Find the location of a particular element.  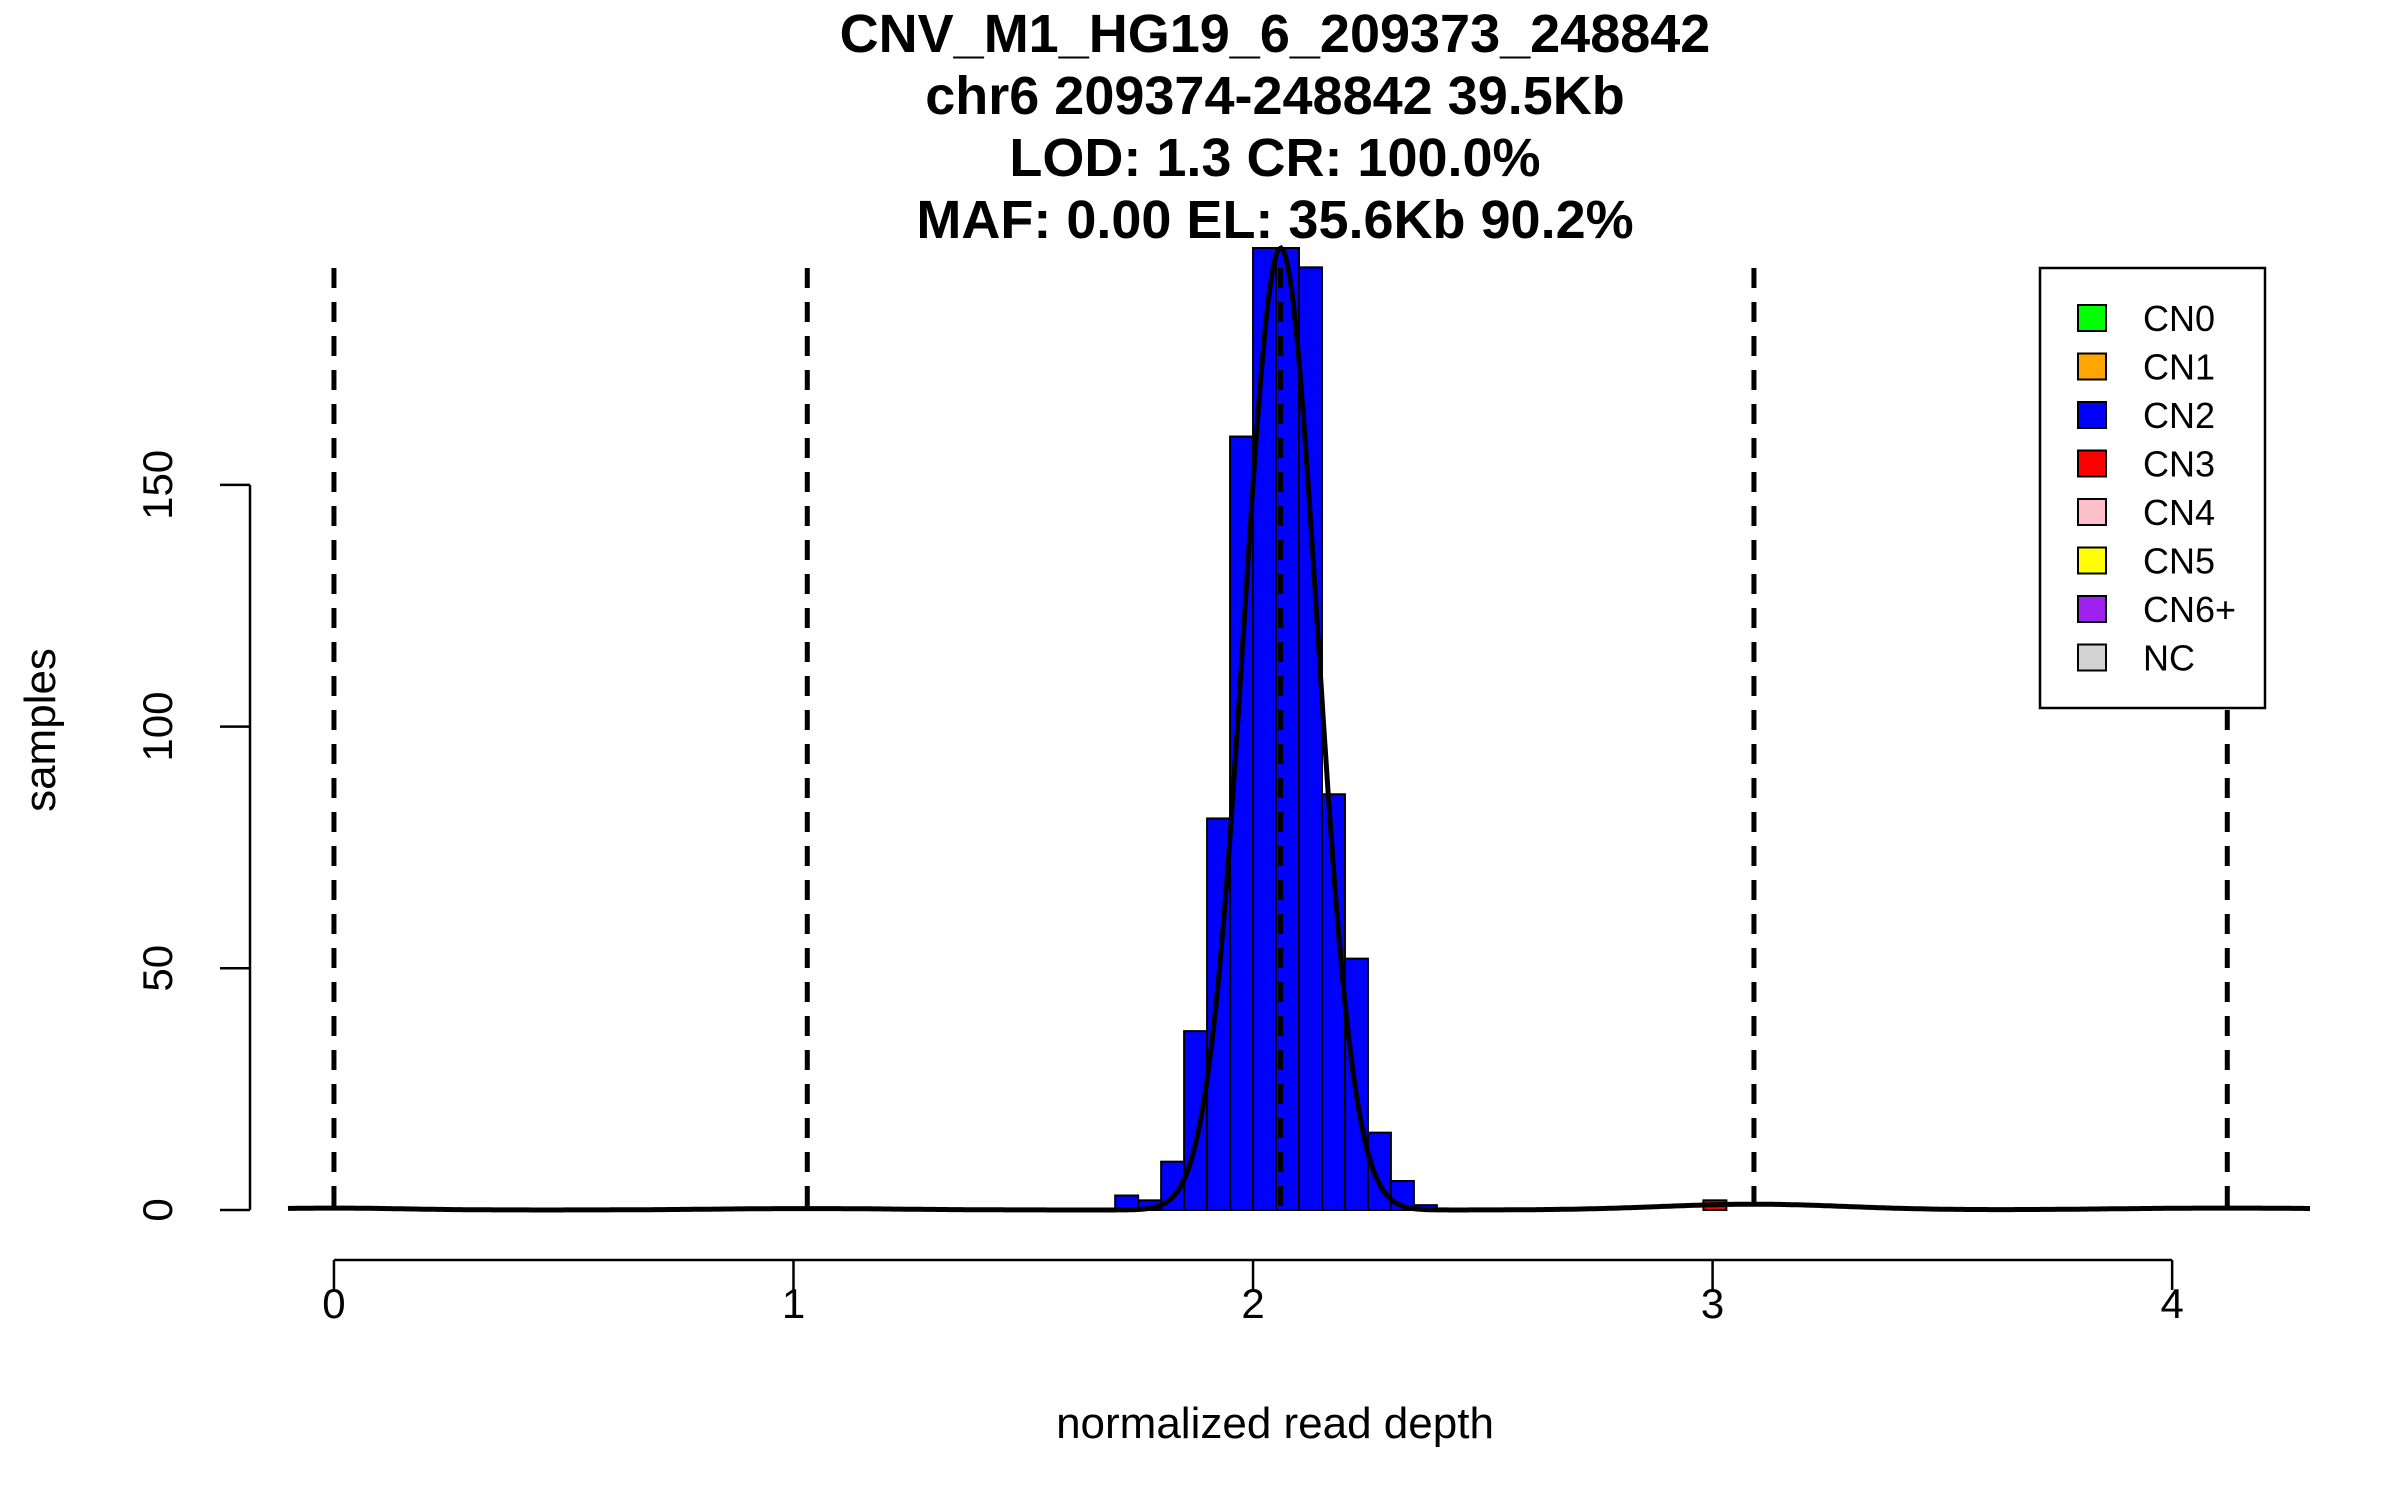

legend-label-7: NC is located at coordinates (2169, 658).